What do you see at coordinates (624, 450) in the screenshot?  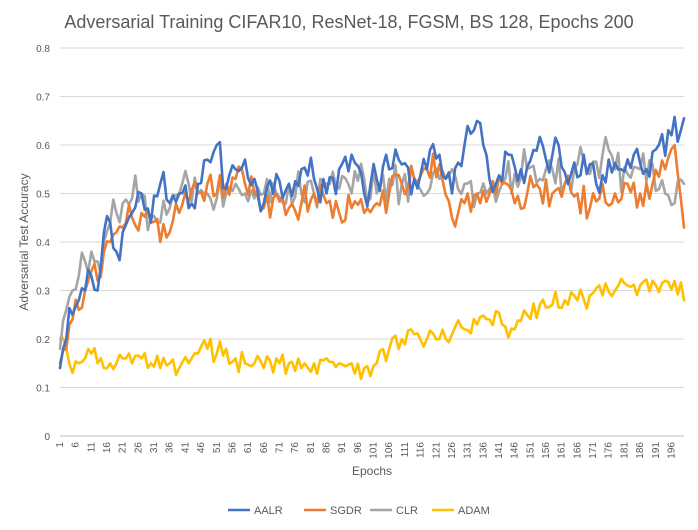 I see `x-tick-label: 181` at bounding box center [624, 450].